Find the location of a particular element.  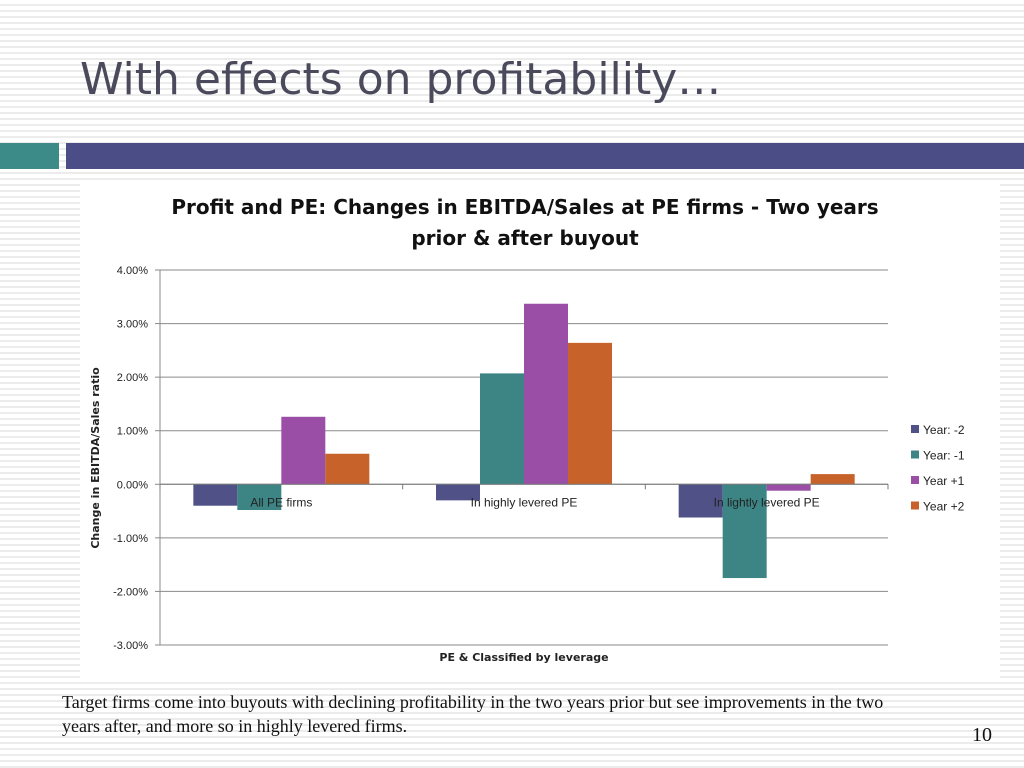

y-tick-label: 2.00% is located at coordinates (132, 378).